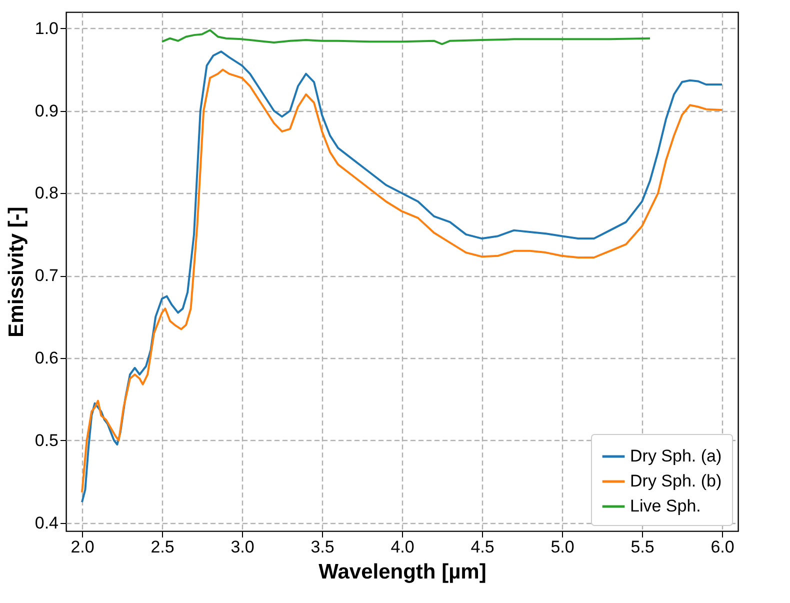  I want to click on y-tick-label: 0.7, so click(46, 276).